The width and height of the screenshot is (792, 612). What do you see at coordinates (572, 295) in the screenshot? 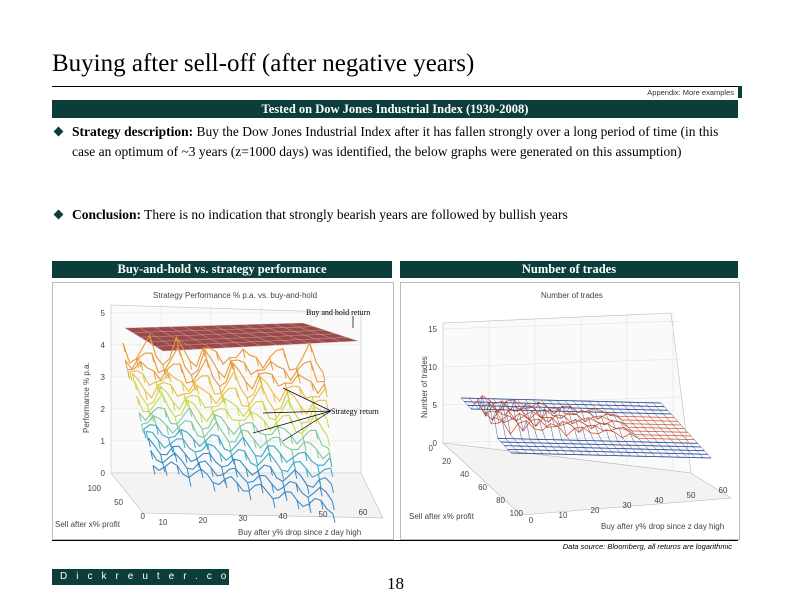
I see `right-chart-title: Number of trades` at bounding box center [572, 295].